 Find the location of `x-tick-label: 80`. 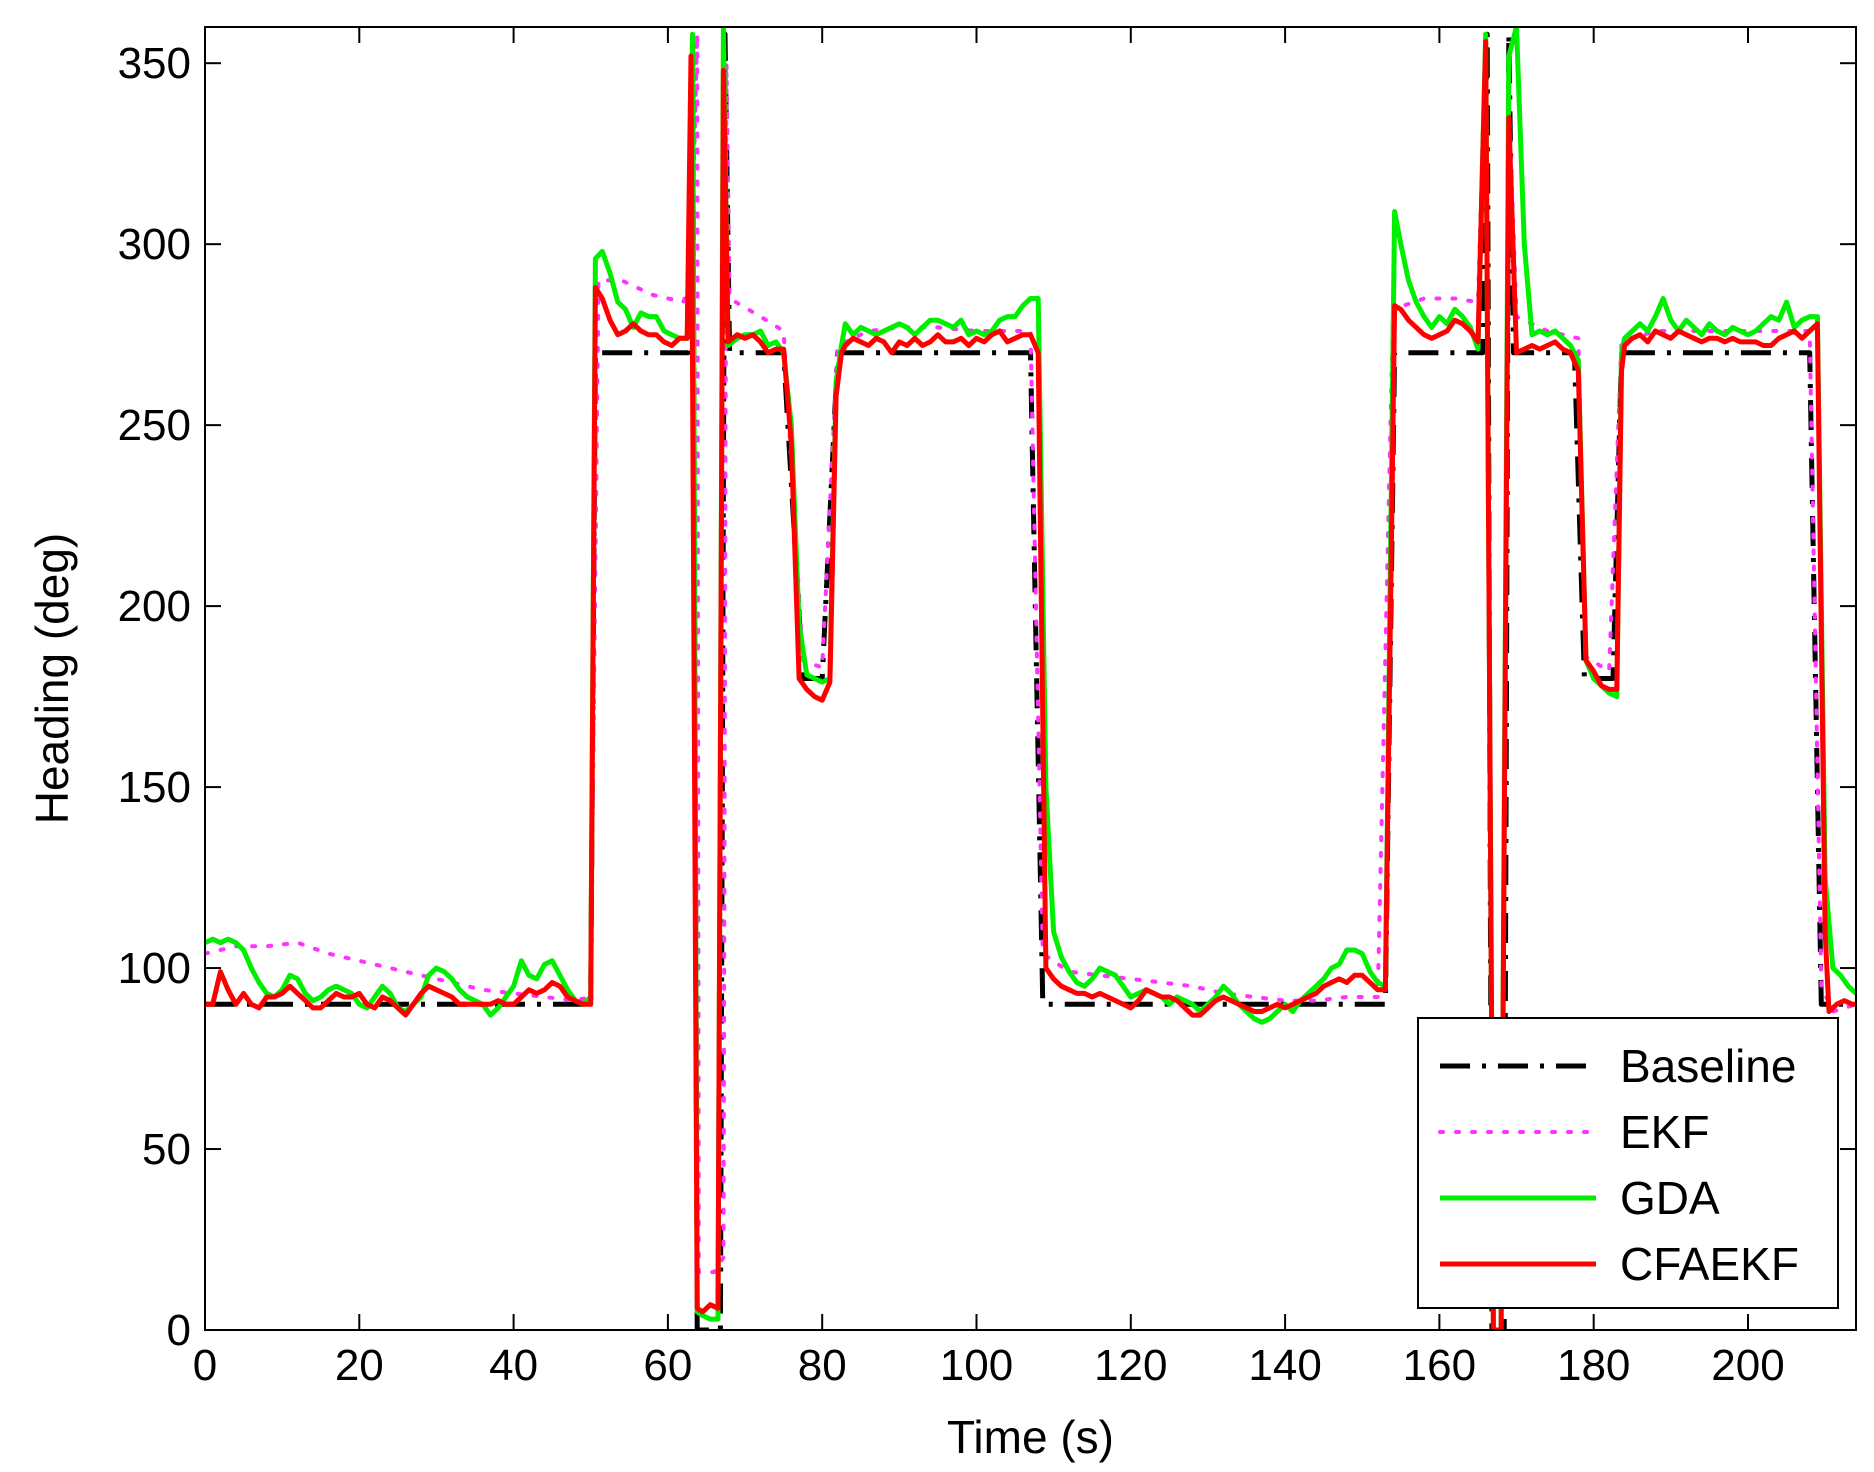

x-tick-label: 80 is located at coordinates (822, 1365).